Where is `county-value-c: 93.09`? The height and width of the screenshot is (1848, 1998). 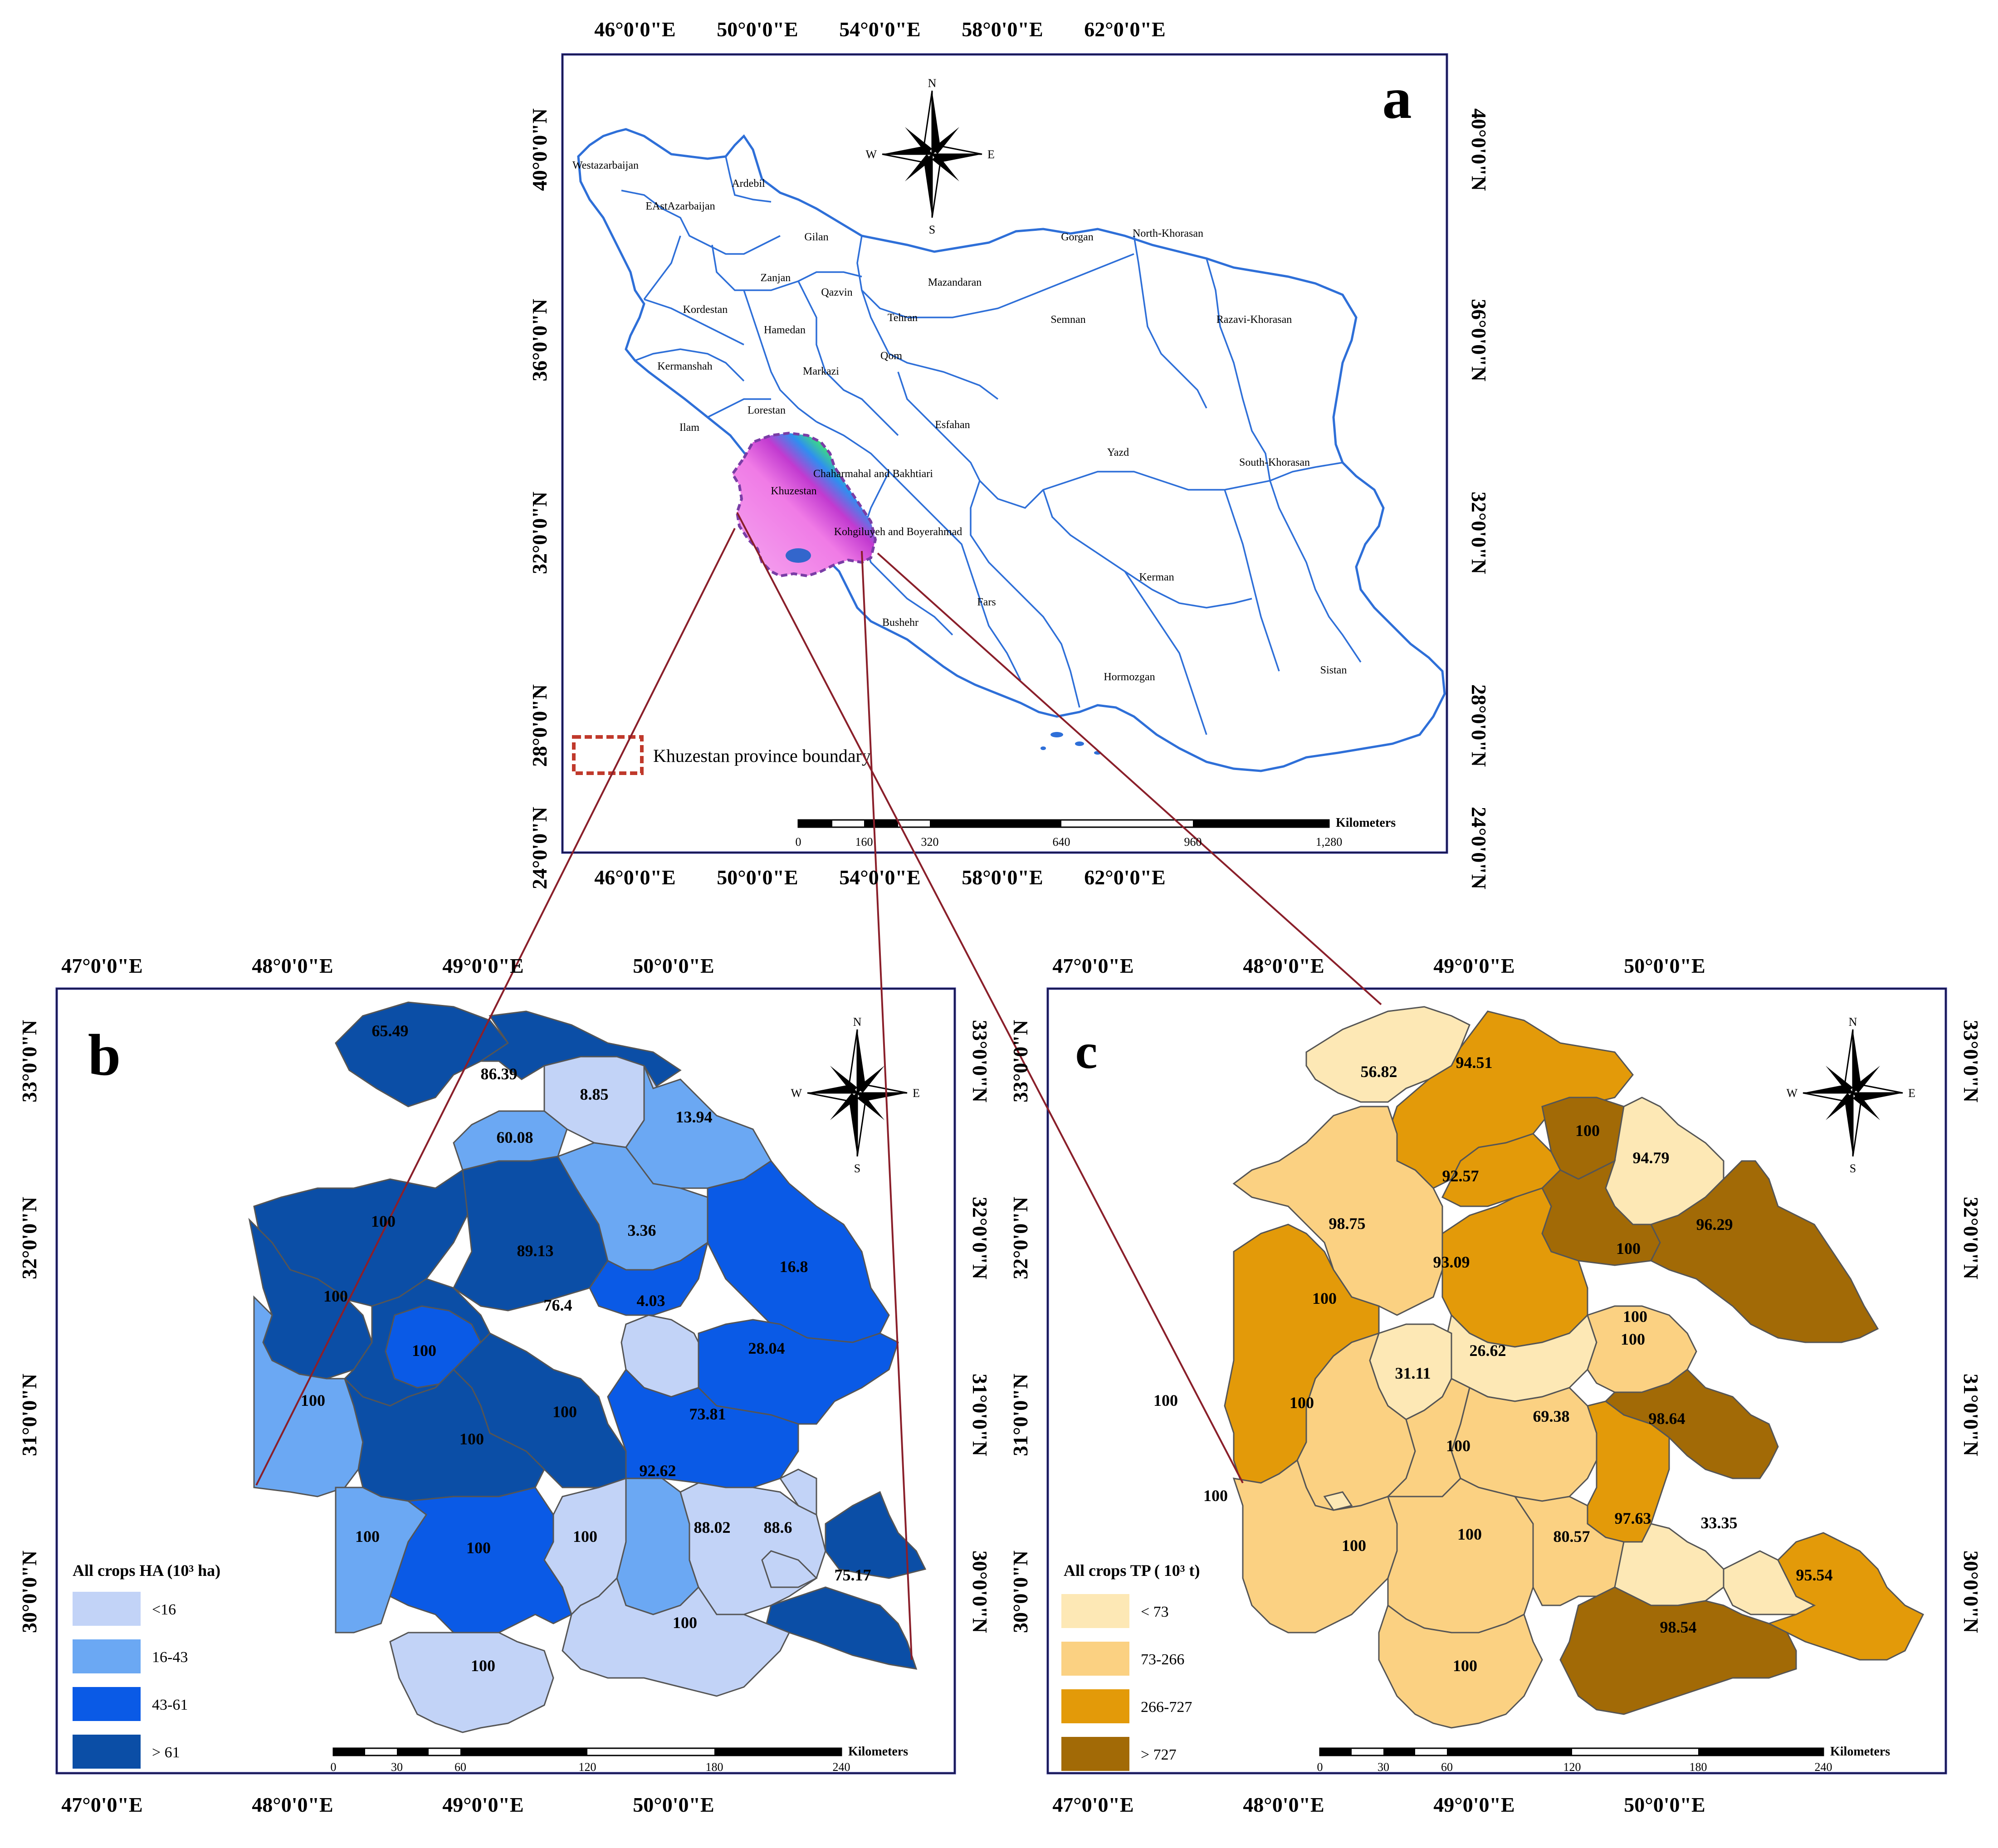 county-value-c: 93.09 is located at coordinates (1451, 1262).